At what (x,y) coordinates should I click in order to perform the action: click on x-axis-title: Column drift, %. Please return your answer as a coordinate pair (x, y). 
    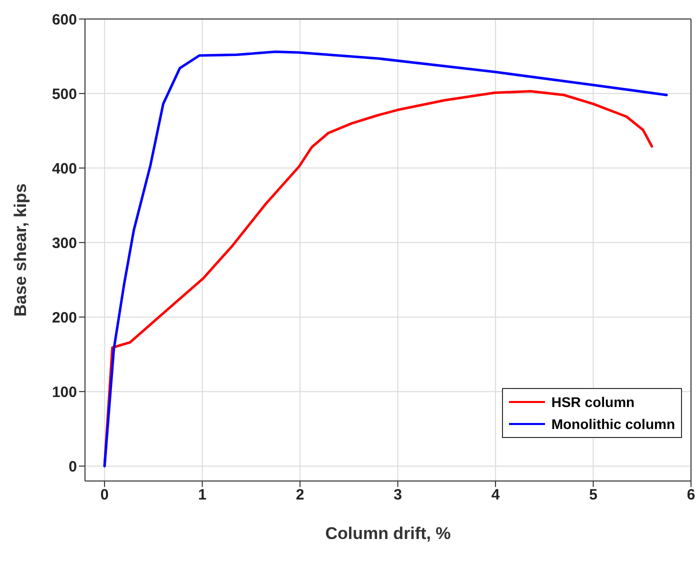
    Looking at the image, I should click on (388, 533).